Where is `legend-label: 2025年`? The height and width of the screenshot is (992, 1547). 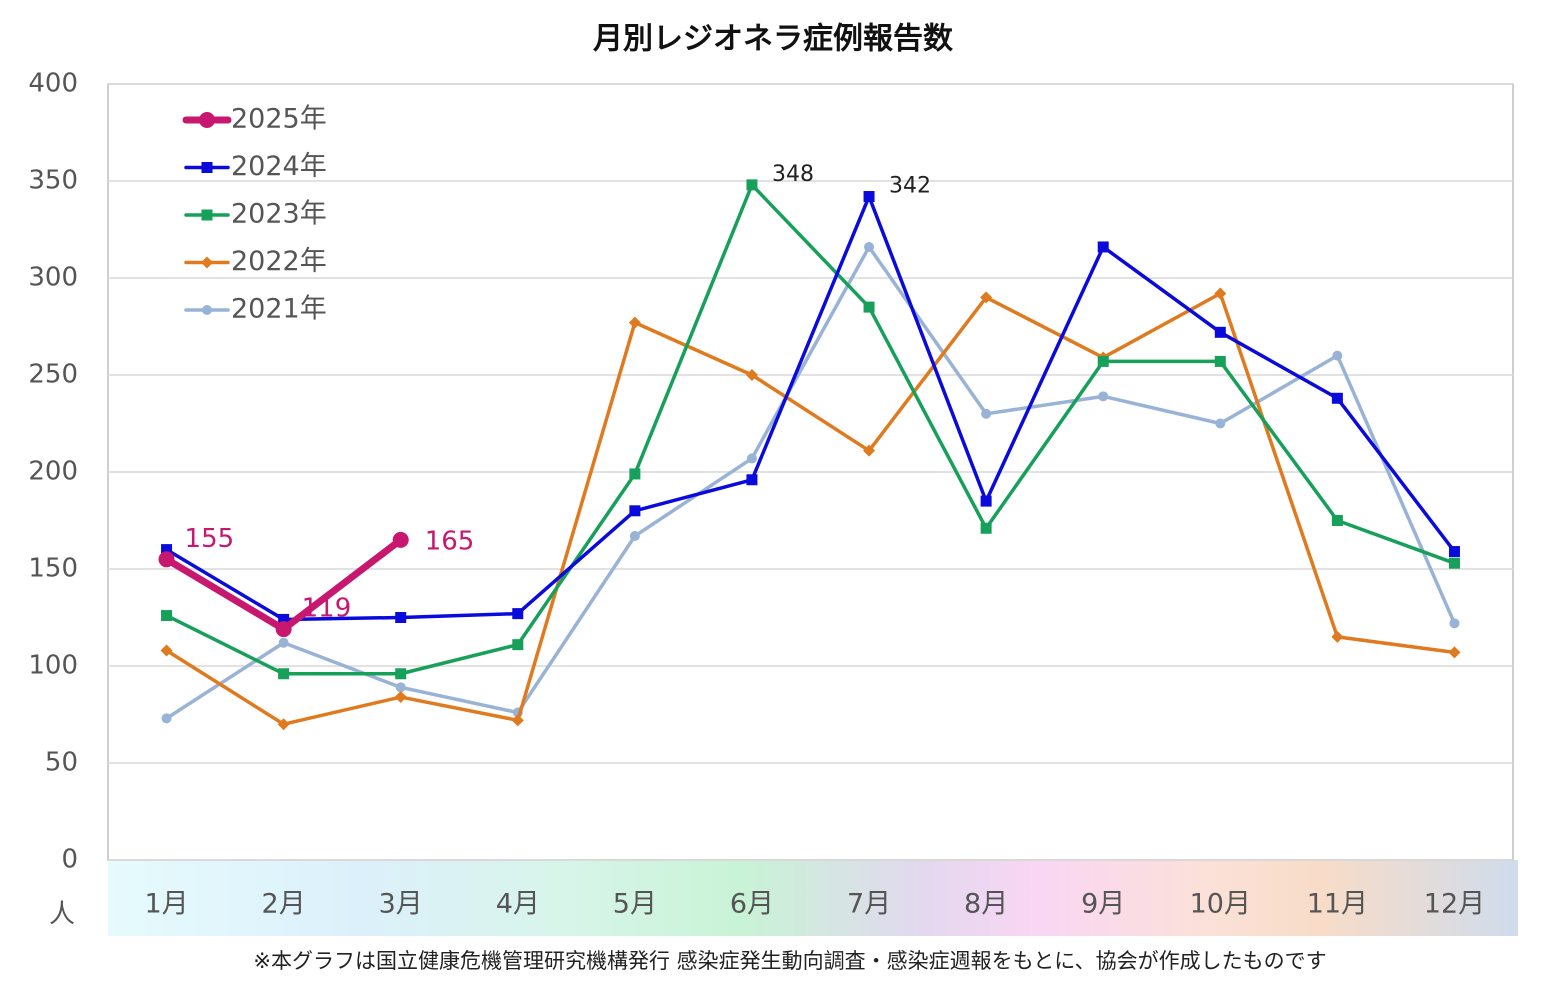
legend-label: 2025年 is located at coordinates (279, 119).